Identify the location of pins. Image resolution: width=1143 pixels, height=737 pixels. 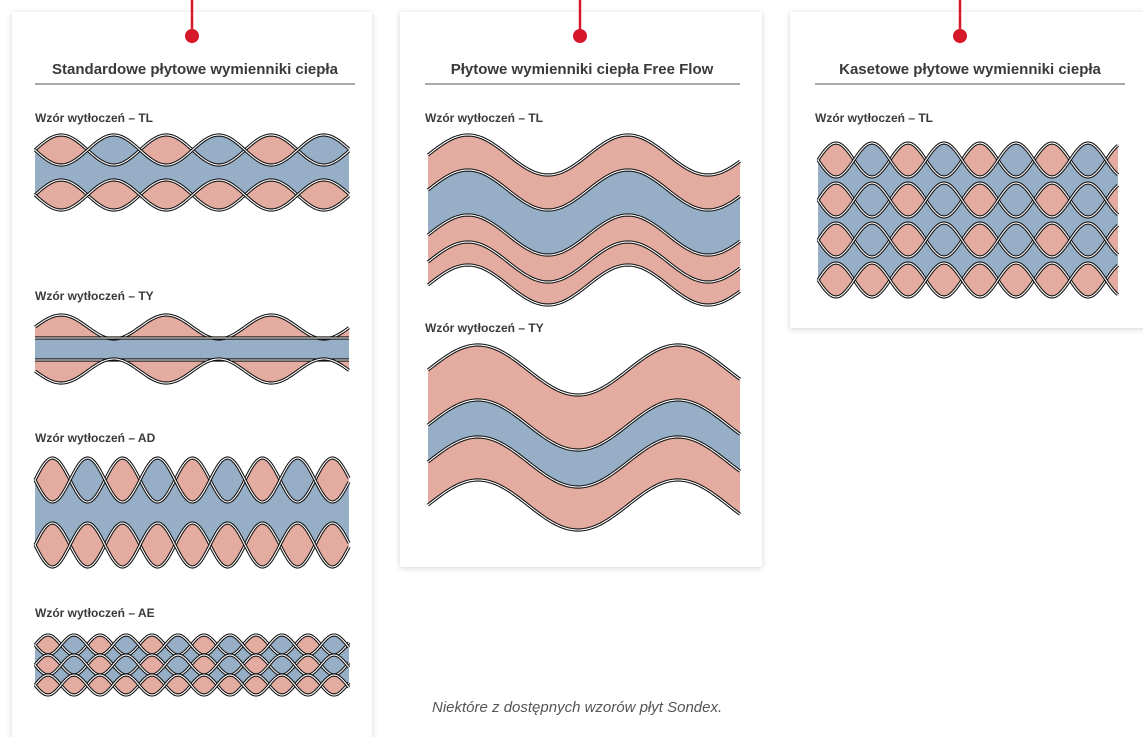
(576, 16).